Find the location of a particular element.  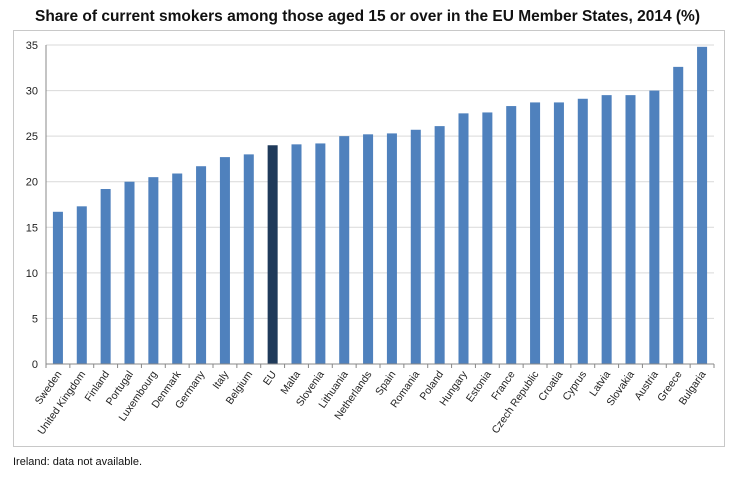

x-tick-label: EU is located at coordinates (270, 378).